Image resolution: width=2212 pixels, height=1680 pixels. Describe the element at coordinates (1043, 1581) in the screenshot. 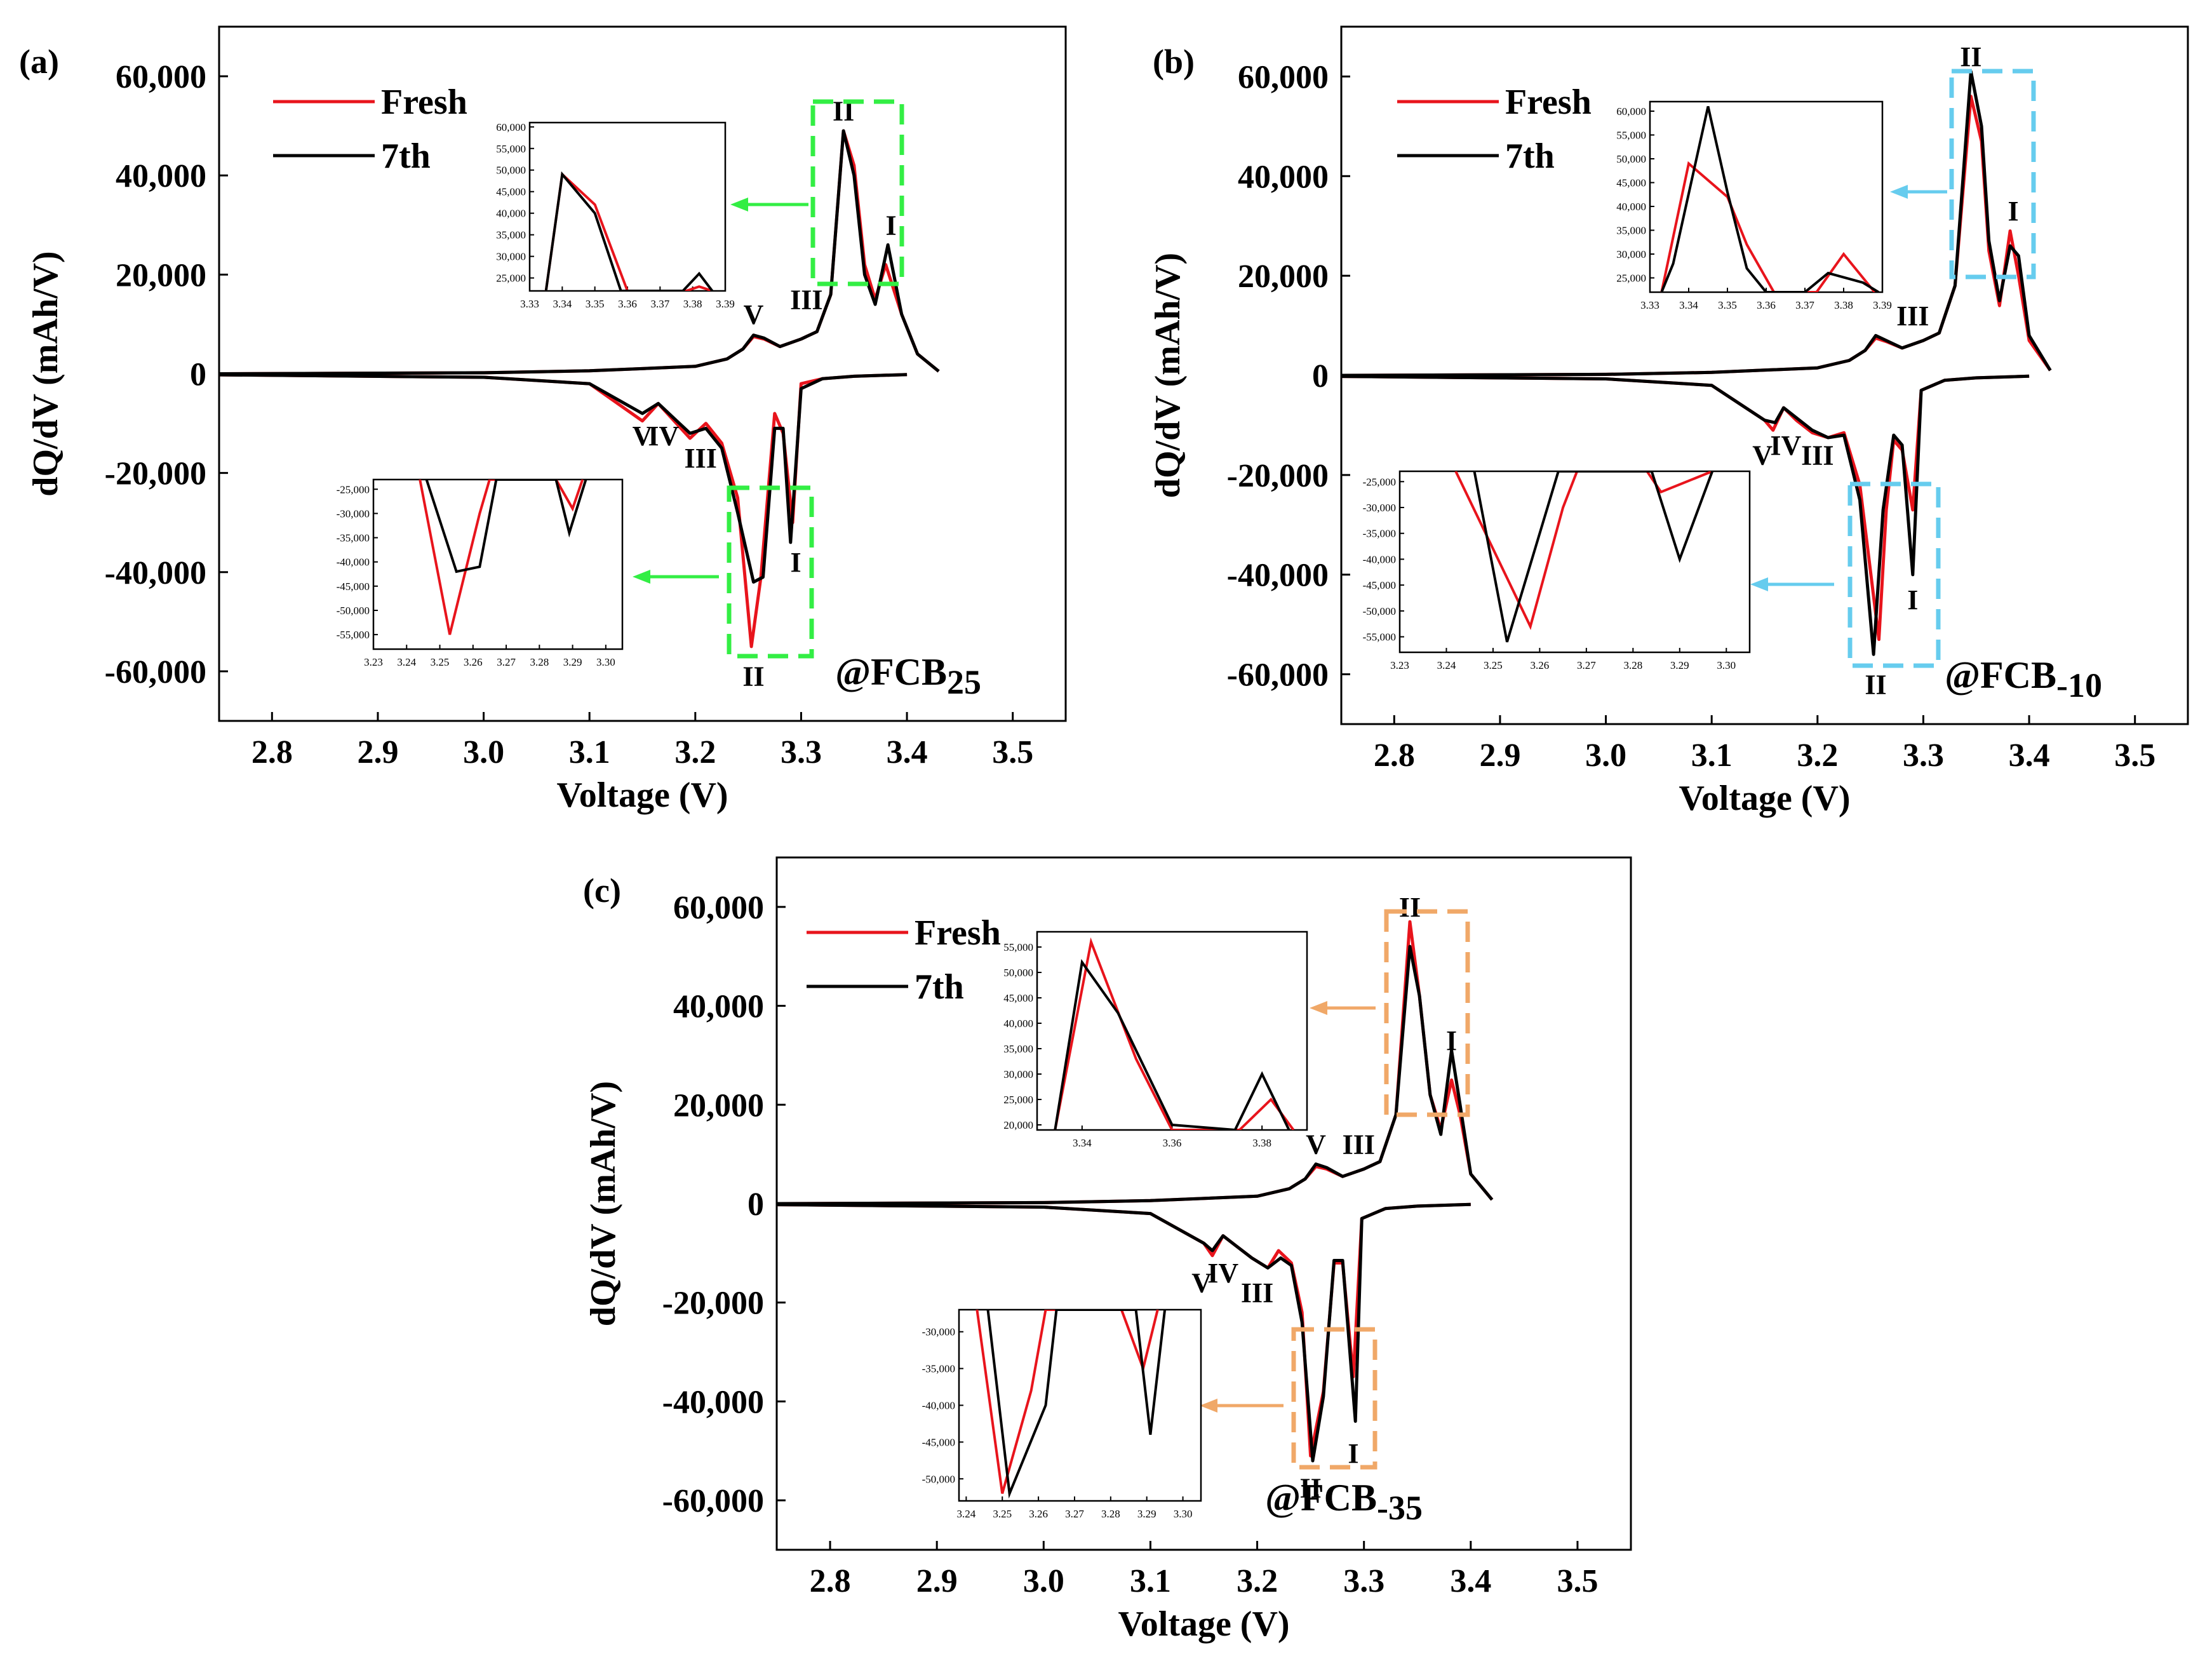

I see `x-tick-label: 3.0` at that location.